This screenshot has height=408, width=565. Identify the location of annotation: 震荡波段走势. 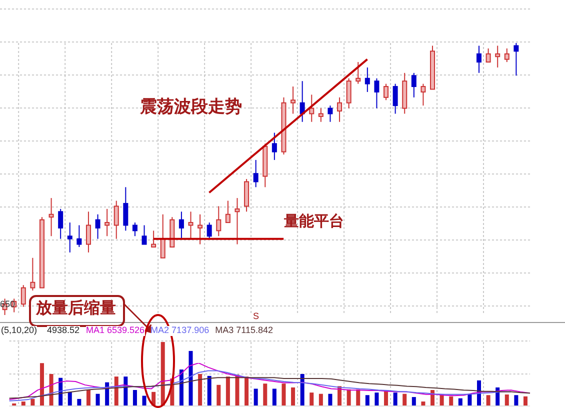
(191, 107).